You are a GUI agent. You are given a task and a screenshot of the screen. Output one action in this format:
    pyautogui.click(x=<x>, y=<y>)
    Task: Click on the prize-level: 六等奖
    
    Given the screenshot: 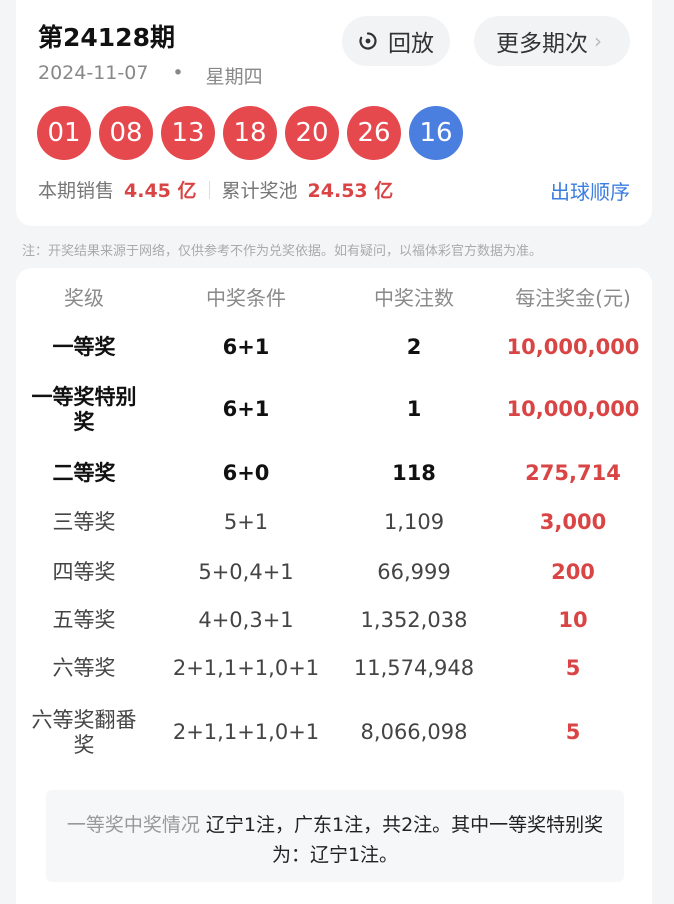 What is the action you would take?
    pyautogui.click(x=84, y=668)
    